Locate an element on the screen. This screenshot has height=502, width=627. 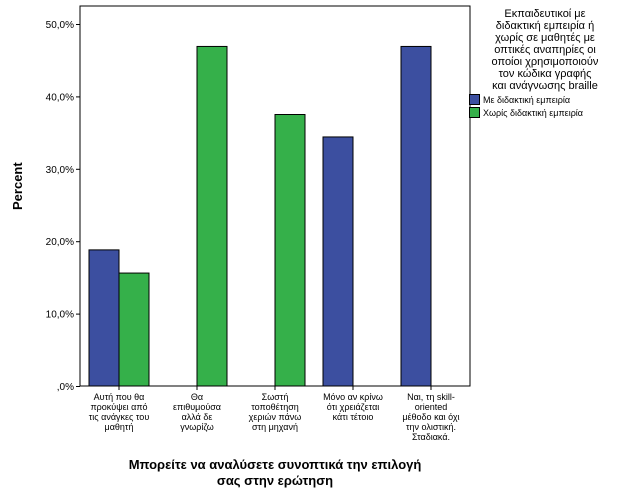
category-label: Σωστή τοποθέτηση χεριών πάνω στη μηχανή is located at coordinates (275, 412).